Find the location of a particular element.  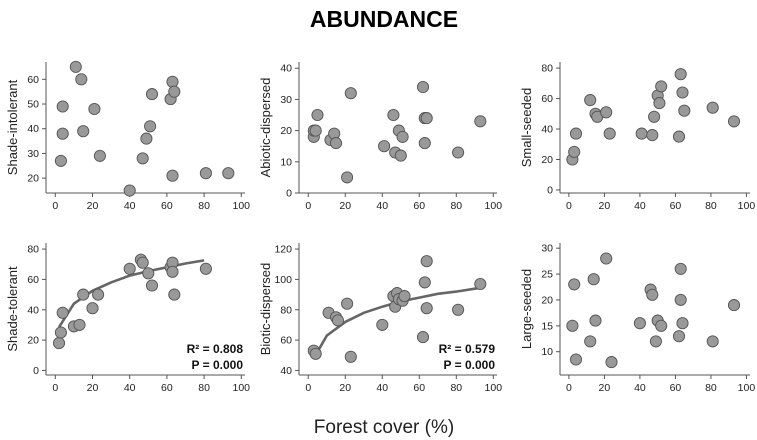

stat-annotation: R² = 0.808 is located at coordinates (215, 349).